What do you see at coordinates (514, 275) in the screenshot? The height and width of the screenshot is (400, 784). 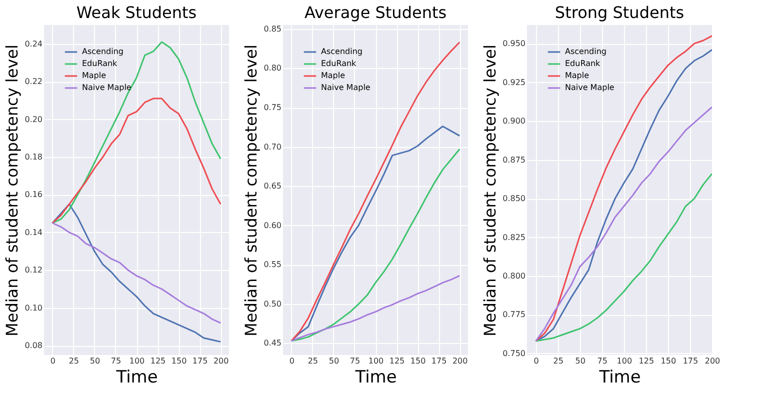 I see `y-tick-label: 0.800` at bounding box center [514, 275].